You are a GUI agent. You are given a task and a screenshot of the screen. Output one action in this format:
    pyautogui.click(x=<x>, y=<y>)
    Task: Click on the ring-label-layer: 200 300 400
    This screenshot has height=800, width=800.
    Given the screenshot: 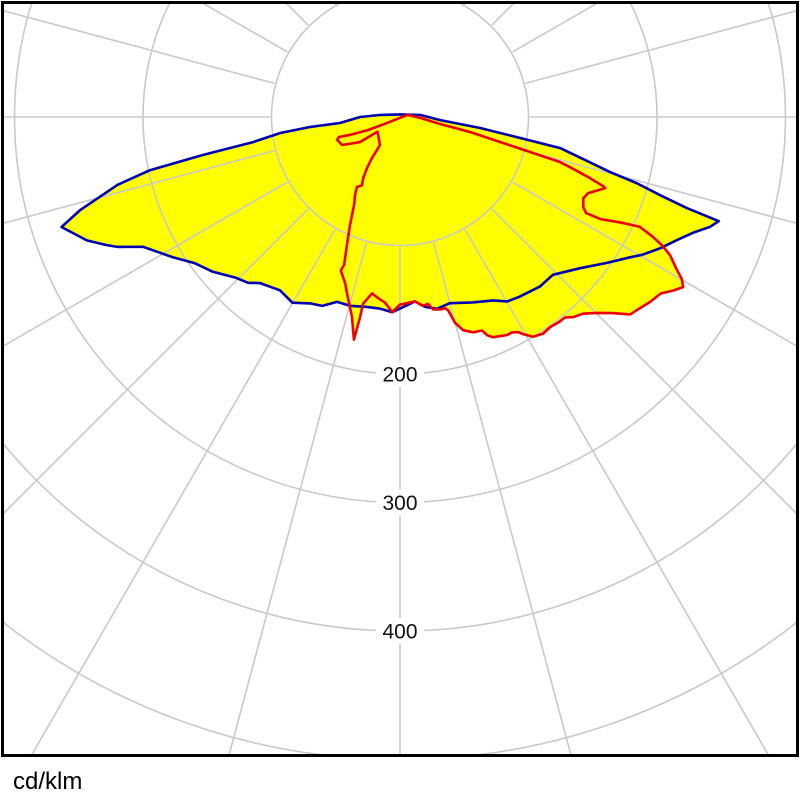 What is the action you would take?
    pyautogui.click(x=400, y=502)
    